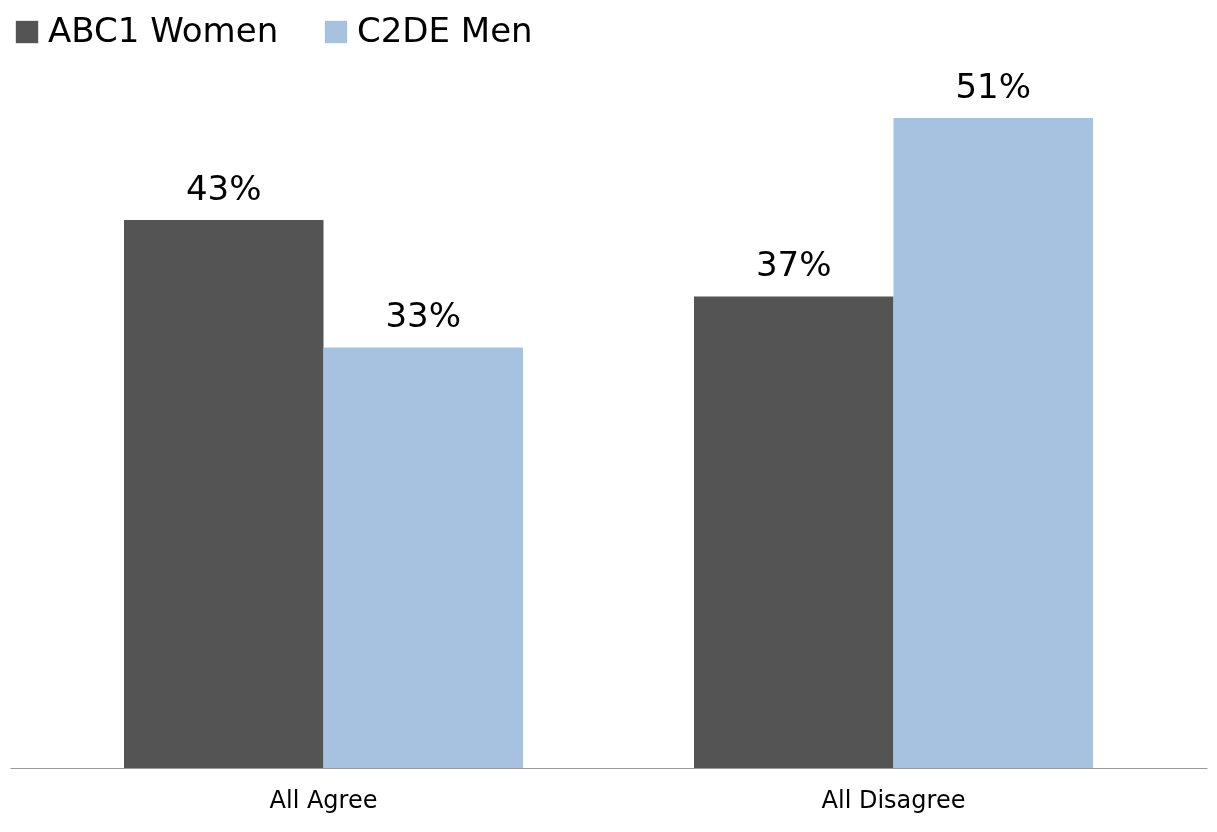 The image size is (1217, 832). Describe the element at coordinates (893, 799) in the screenshot. I see `x-tick-label: All Disagree` at that location.